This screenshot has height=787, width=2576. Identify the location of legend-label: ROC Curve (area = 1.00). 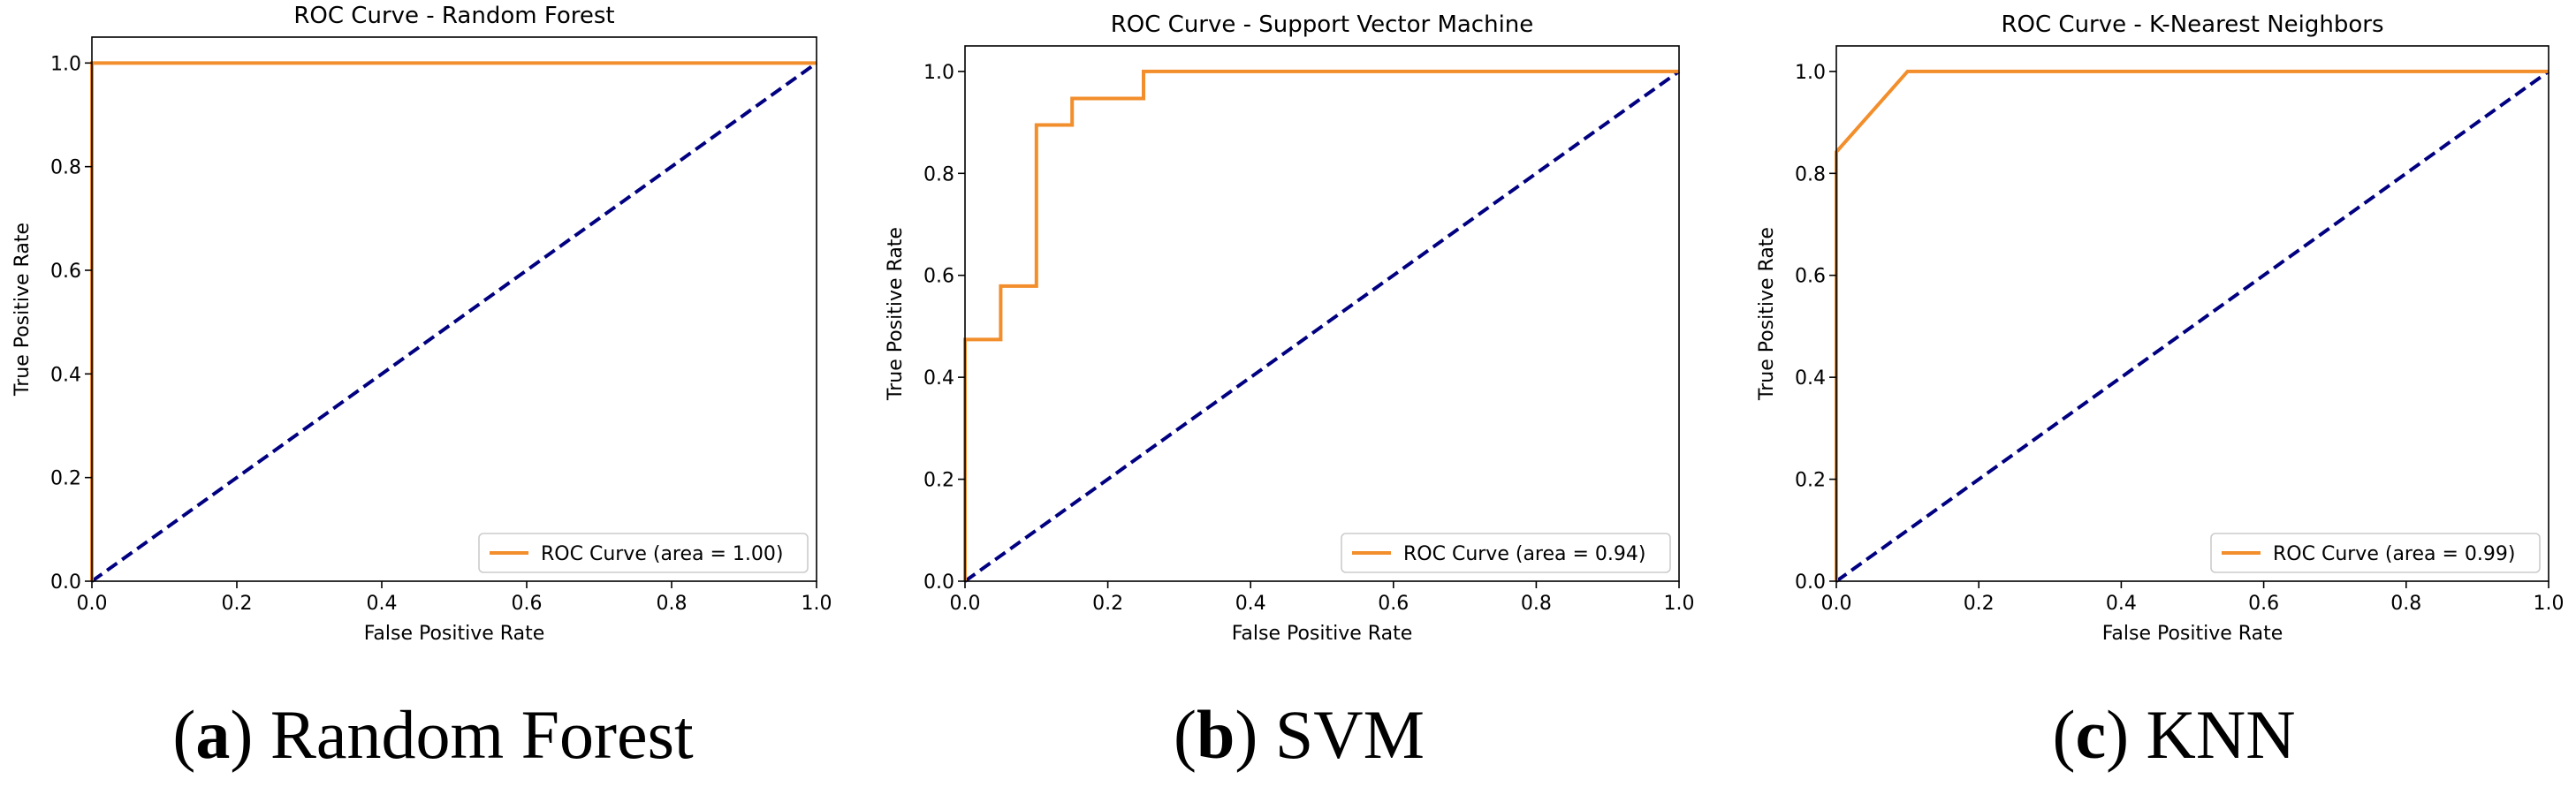
(662, 554).